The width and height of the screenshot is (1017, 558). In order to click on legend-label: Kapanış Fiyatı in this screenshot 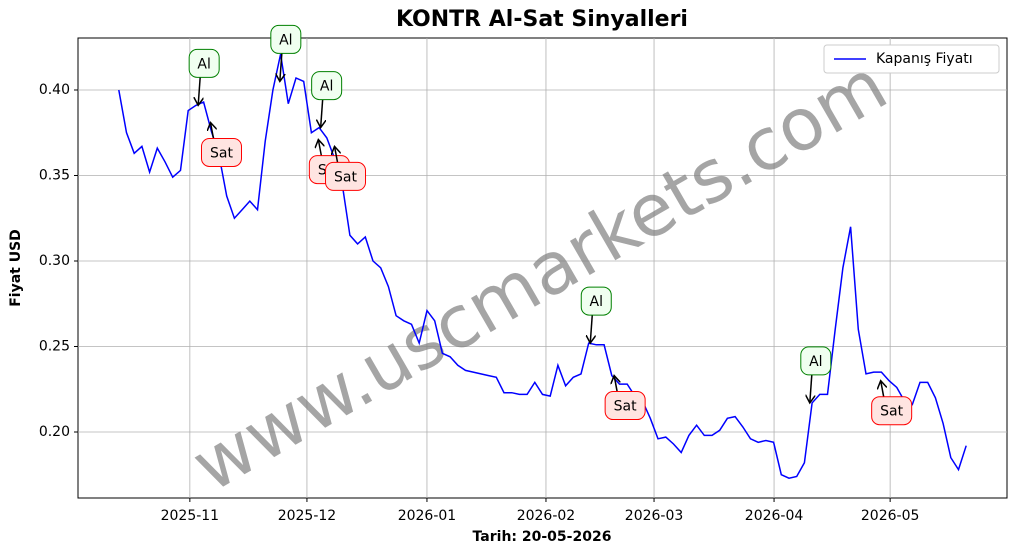, I will do `click(924, 59)`.